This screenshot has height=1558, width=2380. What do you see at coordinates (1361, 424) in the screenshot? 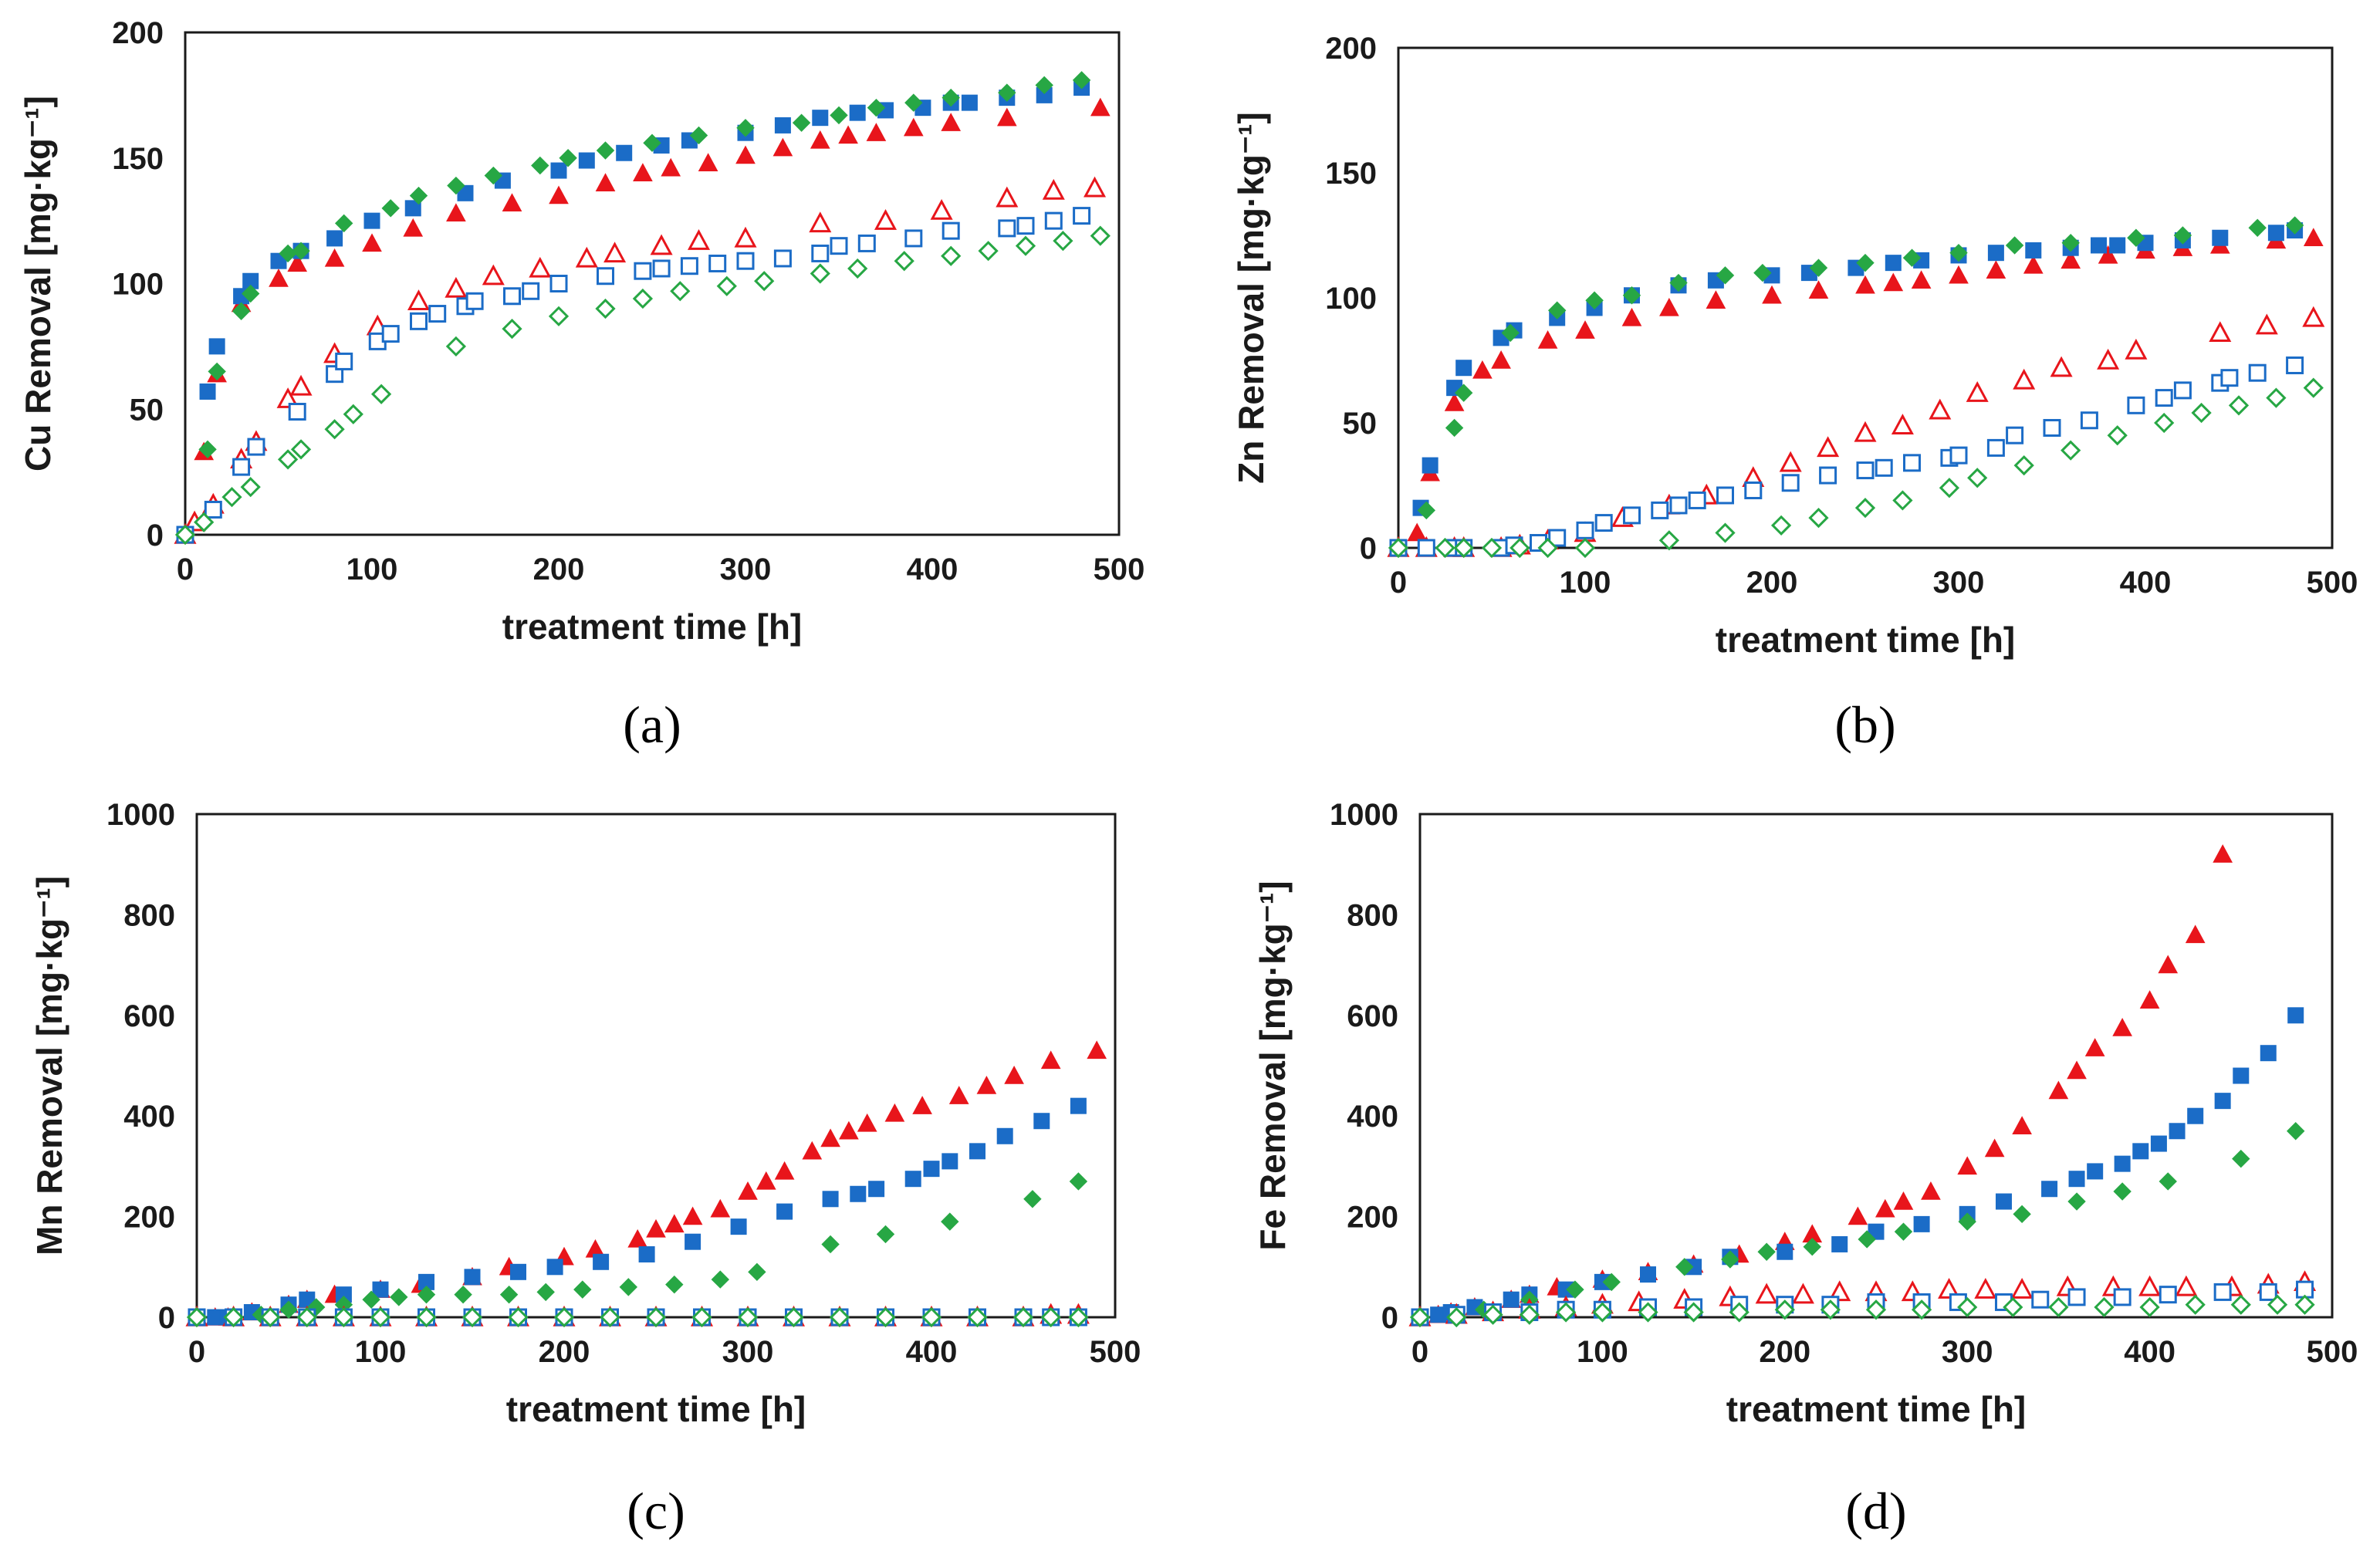
I see `y-tick-label: 50` at bounding box center [1361, 424].